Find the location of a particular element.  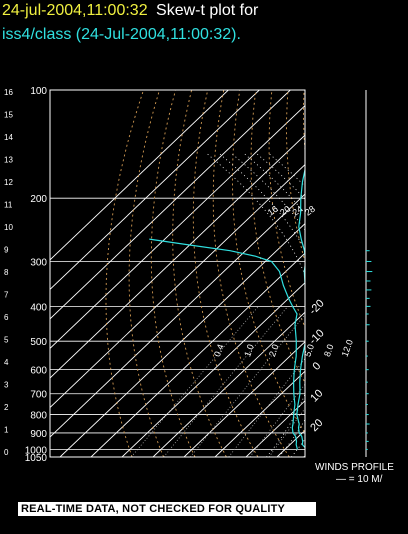

temperature-tick-label: 0 is located at coordinates (316, 366).